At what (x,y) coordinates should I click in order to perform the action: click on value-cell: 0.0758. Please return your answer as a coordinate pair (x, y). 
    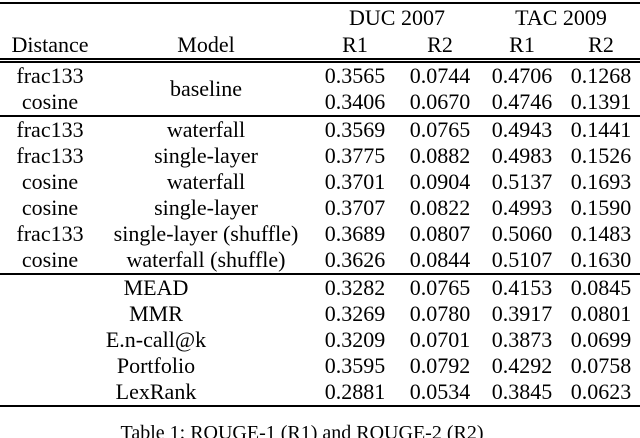
    Looking at the image, I should click on (601, 365).